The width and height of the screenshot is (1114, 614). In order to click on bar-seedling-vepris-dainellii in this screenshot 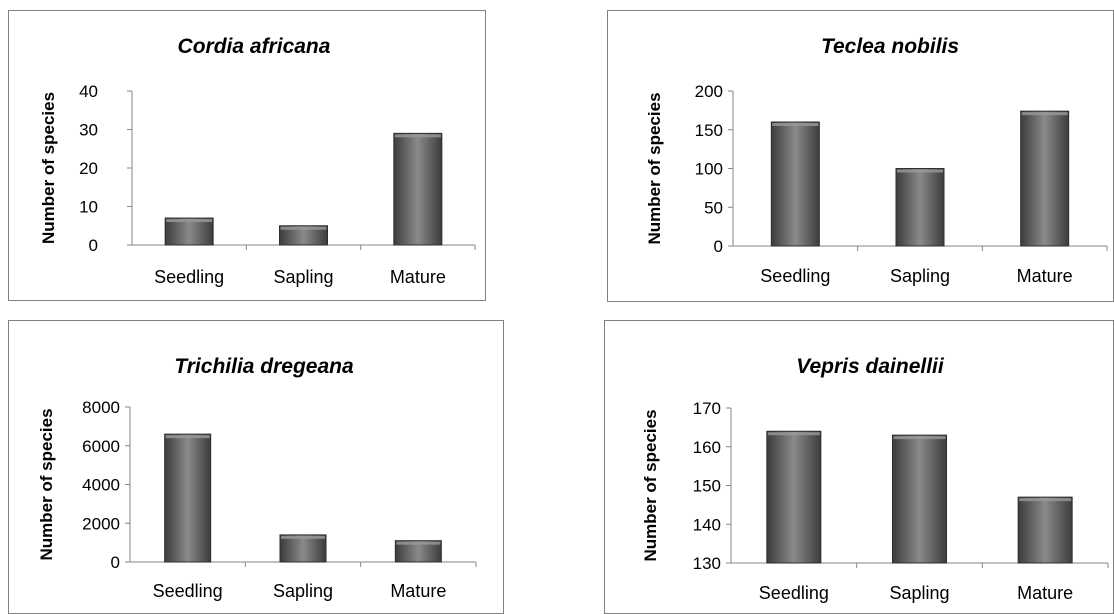, I will do `click(794, 497)`.